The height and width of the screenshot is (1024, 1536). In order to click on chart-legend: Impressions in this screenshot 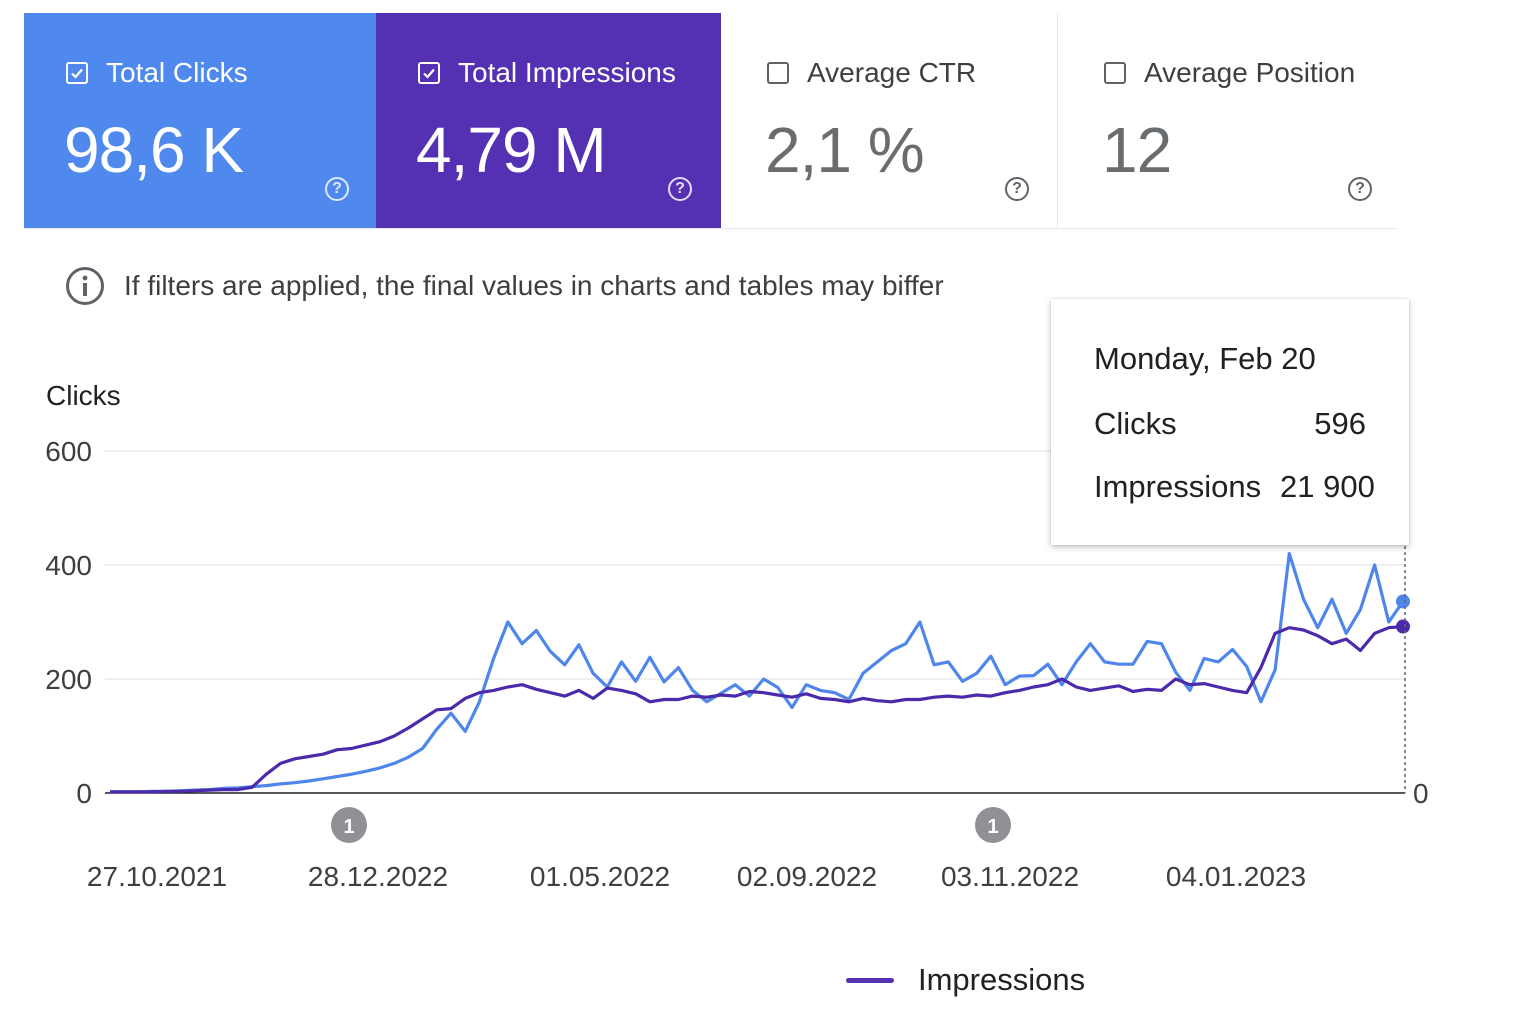, I will do `click(965, 980)`.